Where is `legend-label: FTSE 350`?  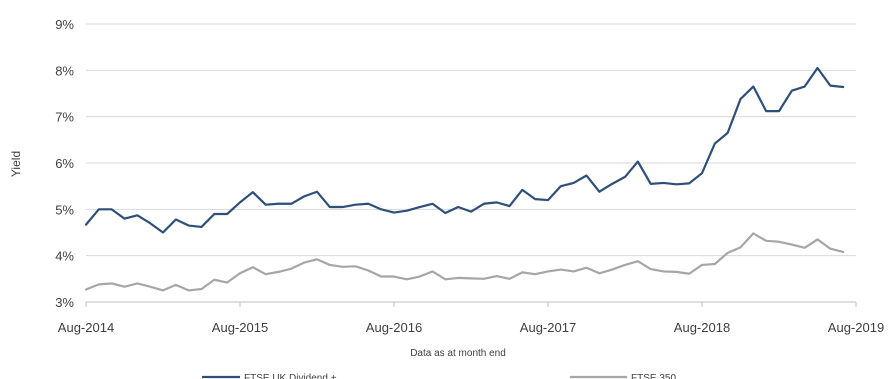
legend-label: FTSE 350 is located at coordinates (653, 376).